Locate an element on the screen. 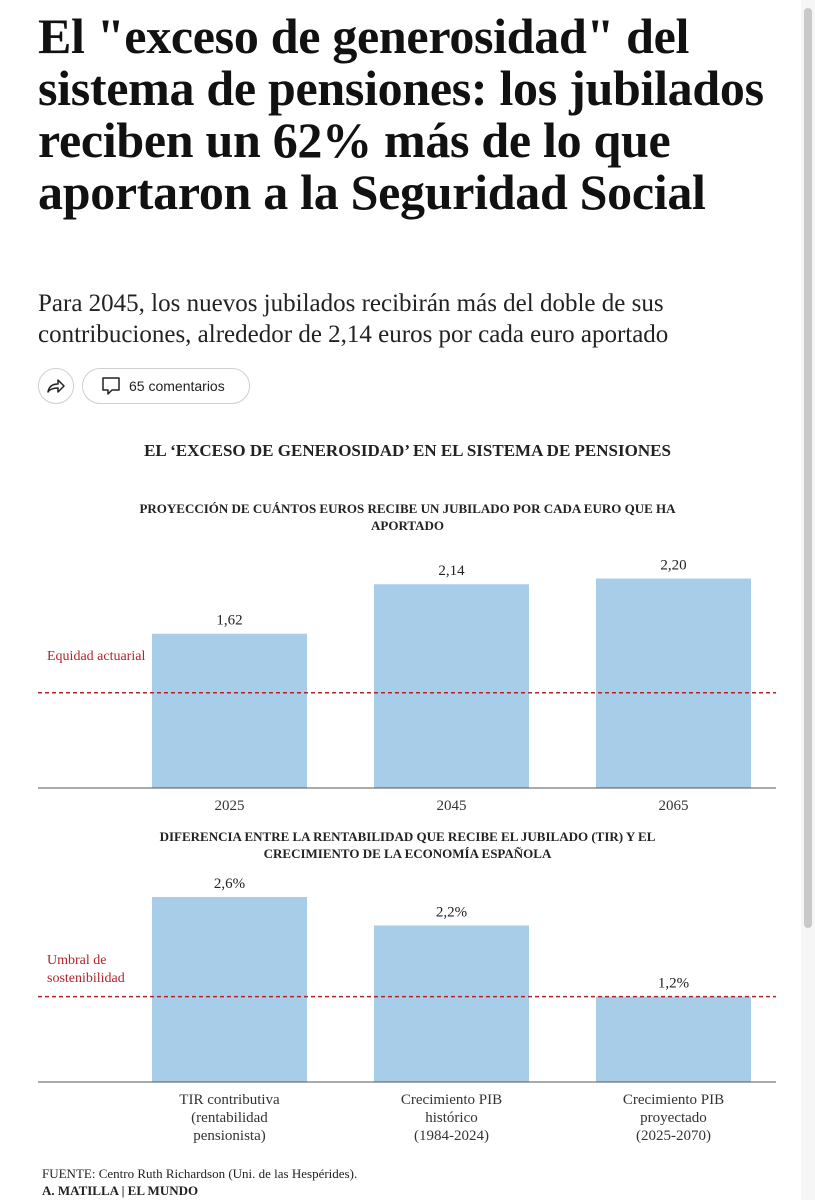  share-arrow-icon is located at coordinates (56, 386).